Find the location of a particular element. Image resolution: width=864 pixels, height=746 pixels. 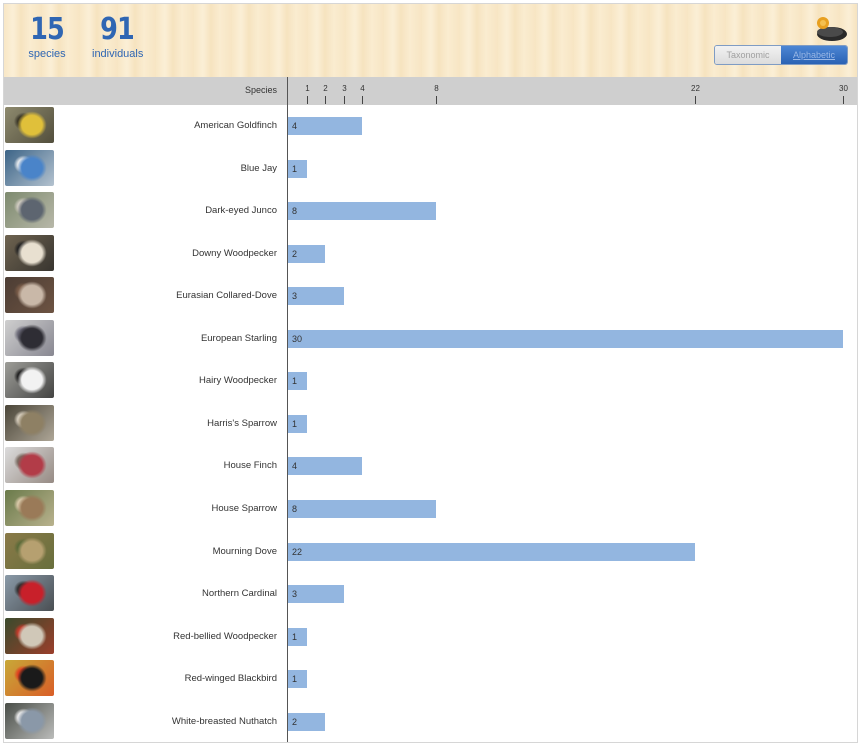

axis-header: Species 1 2 3 4 8 22 30 is located at coordinates (430, 91).